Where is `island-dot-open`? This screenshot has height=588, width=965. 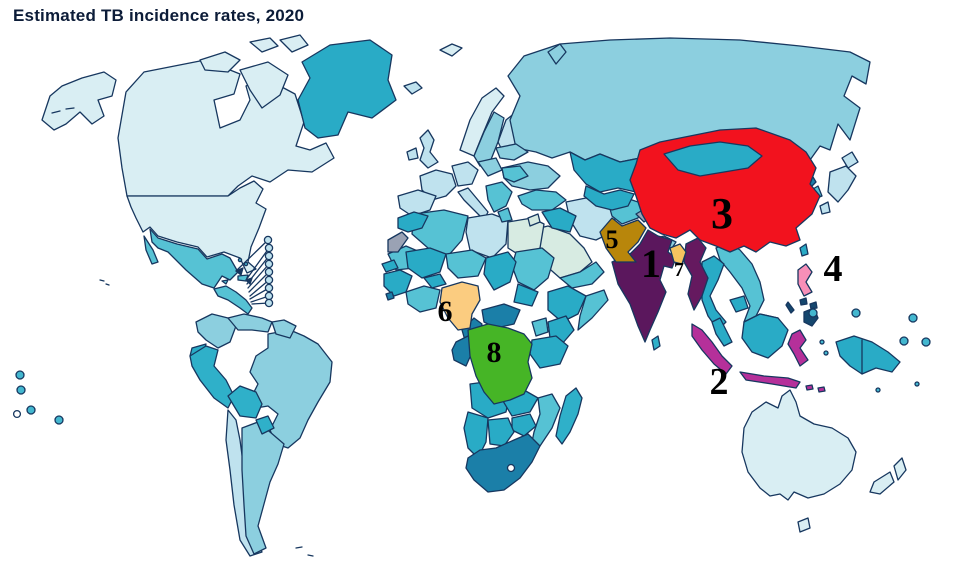 island-dot-open is located at coordinates (17, 414).